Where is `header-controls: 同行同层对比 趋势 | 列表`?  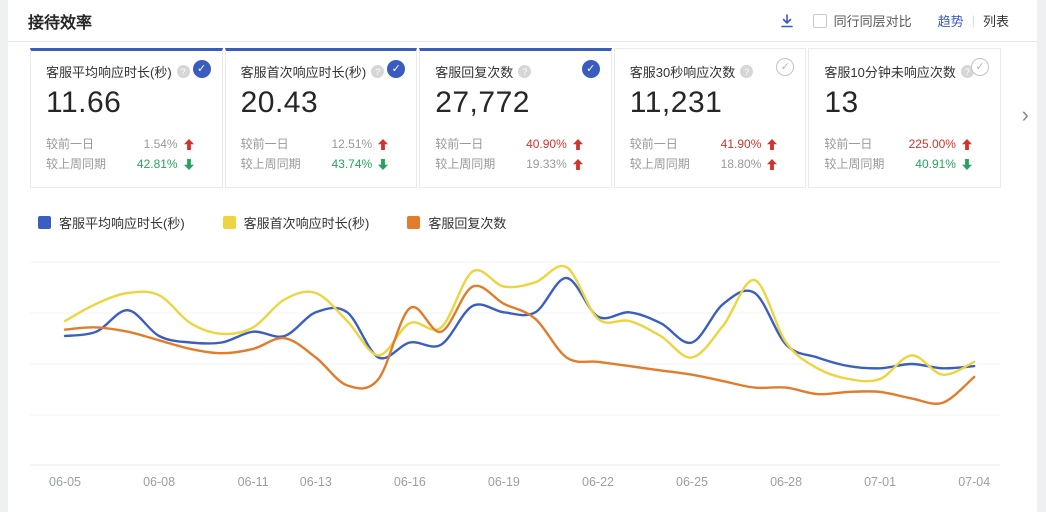 header-controls: 同行同层对比 趋势 | 列表 is located at coordinates (894, 20).